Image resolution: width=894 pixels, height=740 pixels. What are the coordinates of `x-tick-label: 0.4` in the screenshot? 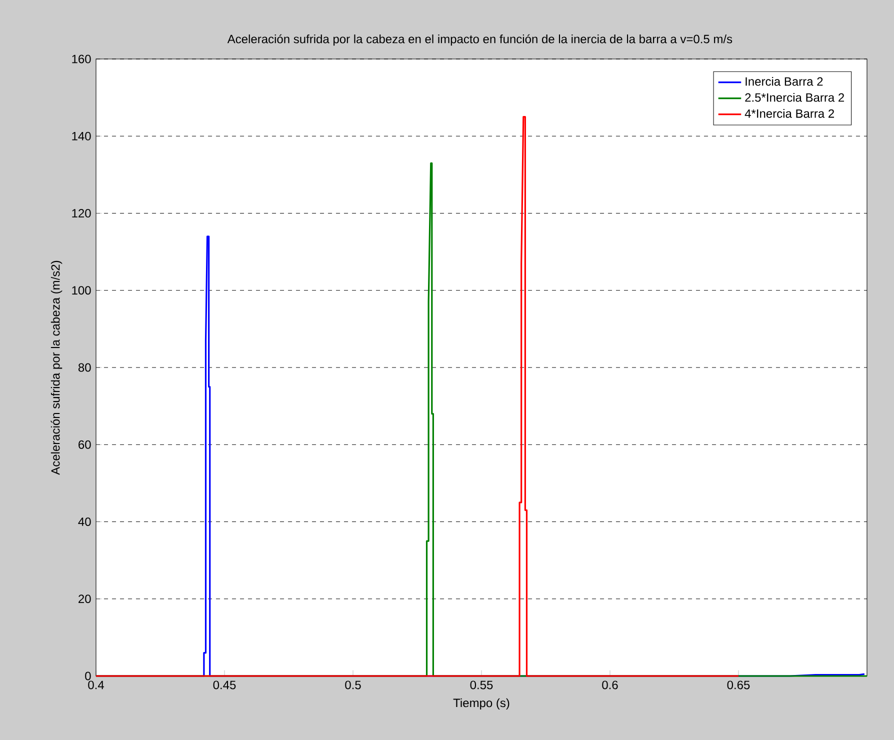 It's located at (96, 685).